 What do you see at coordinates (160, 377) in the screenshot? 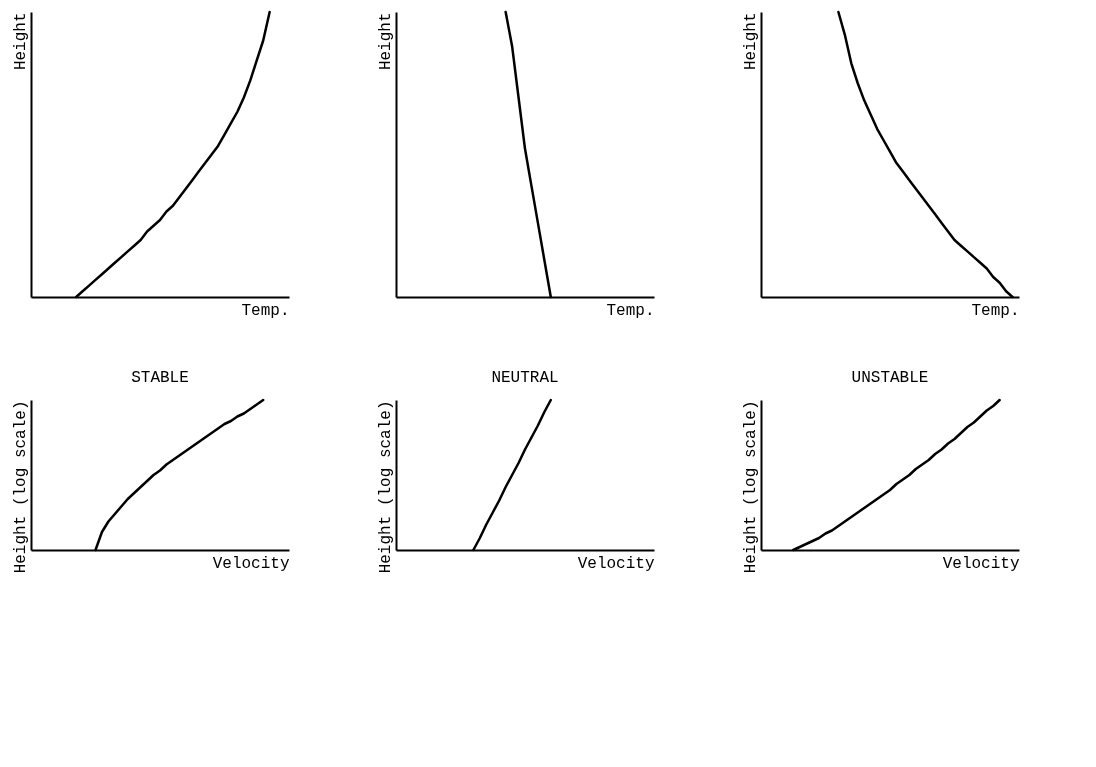
I see `chart-title: STABLE` at bounding box center [160, 377].